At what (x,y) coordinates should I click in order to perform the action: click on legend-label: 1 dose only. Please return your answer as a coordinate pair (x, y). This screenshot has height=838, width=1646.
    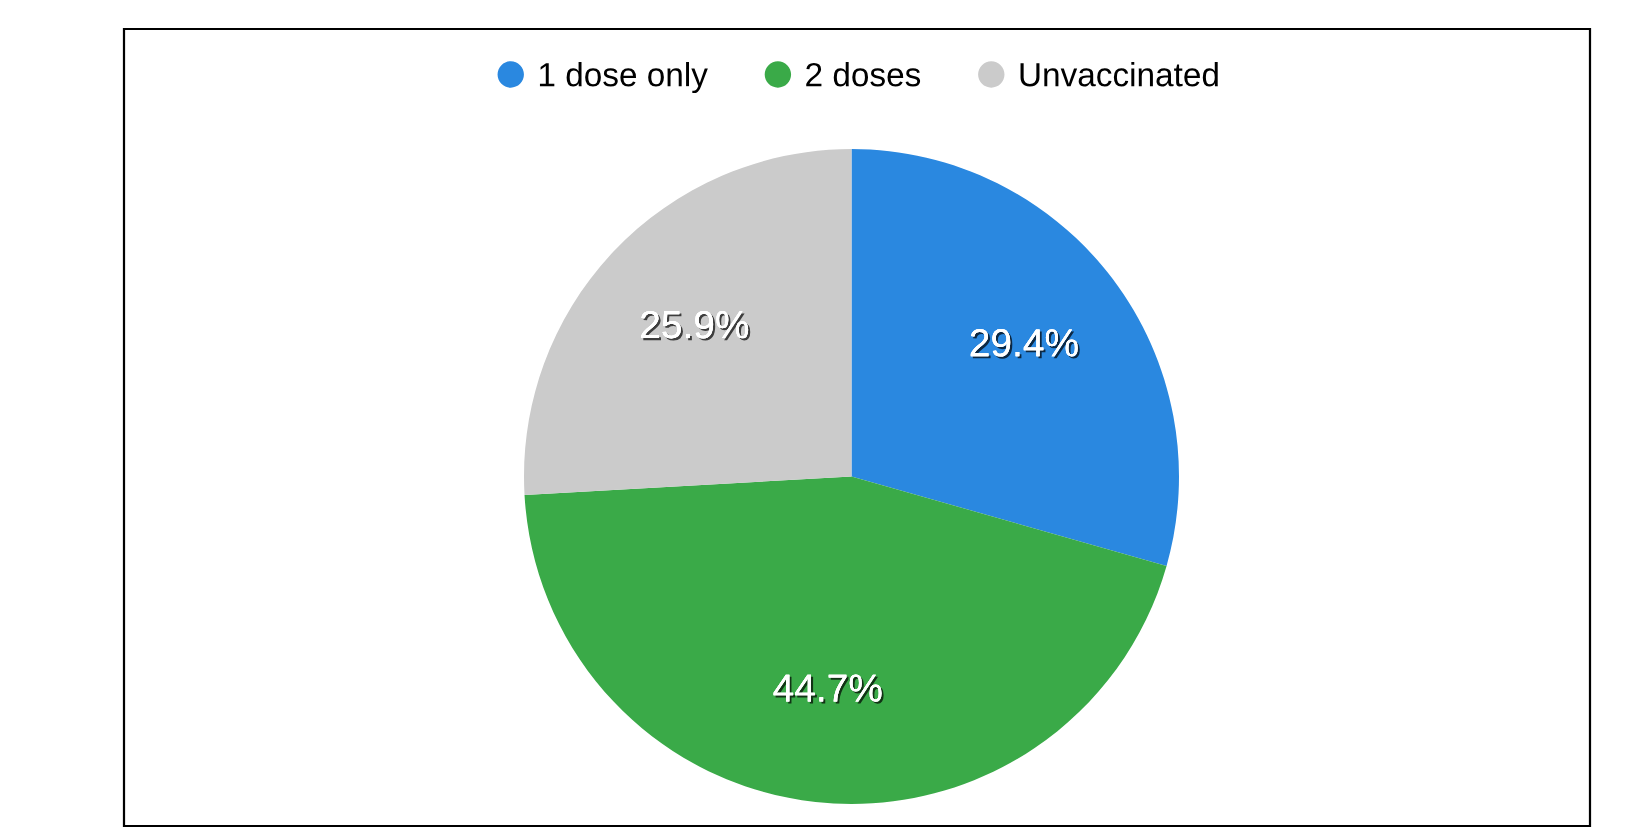
    Looking at the image, I should click on (623, 78).